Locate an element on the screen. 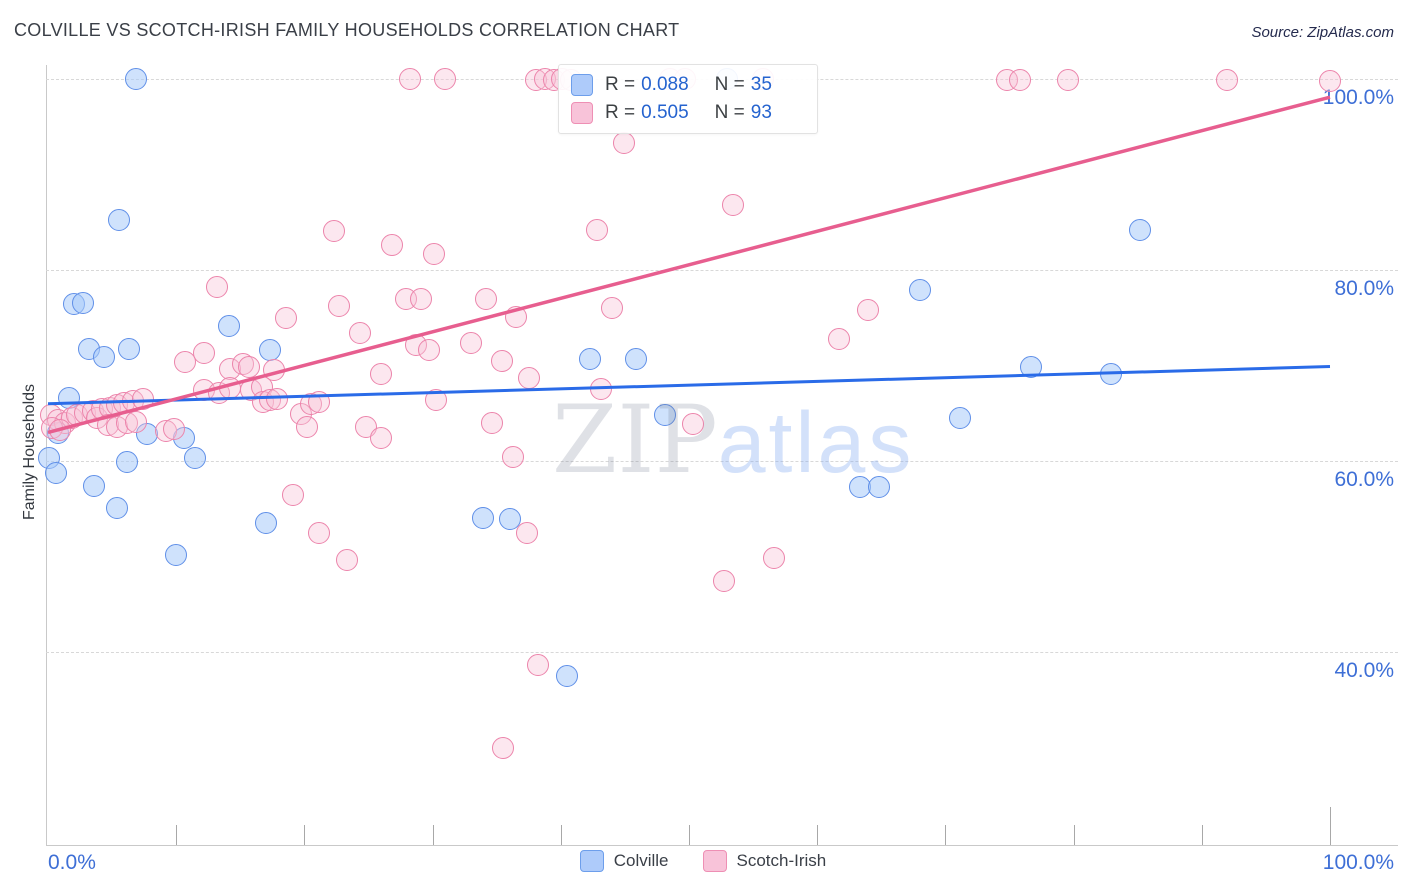  x-axis-line is located at coordinates (722, 845).